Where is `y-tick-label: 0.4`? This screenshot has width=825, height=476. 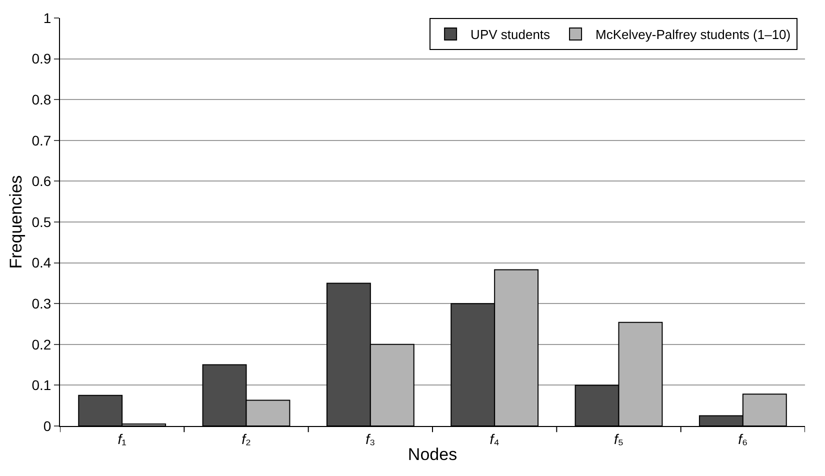 y-tick-label: 0.4 is located at coordinates (42, 262).